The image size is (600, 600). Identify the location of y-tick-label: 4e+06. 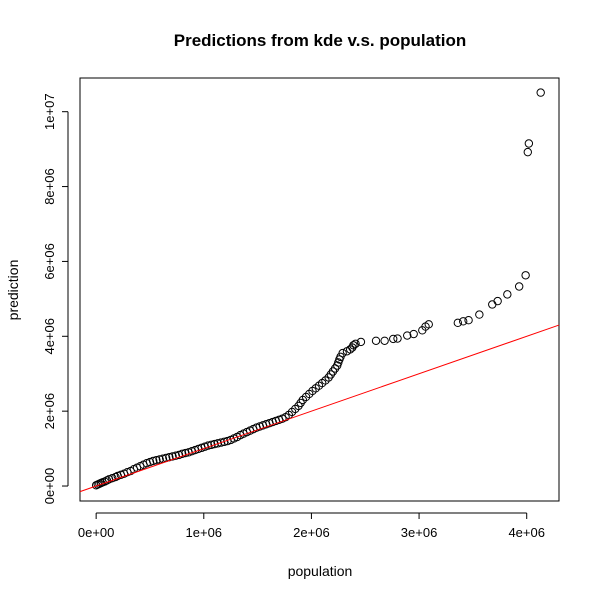
(49, 336).